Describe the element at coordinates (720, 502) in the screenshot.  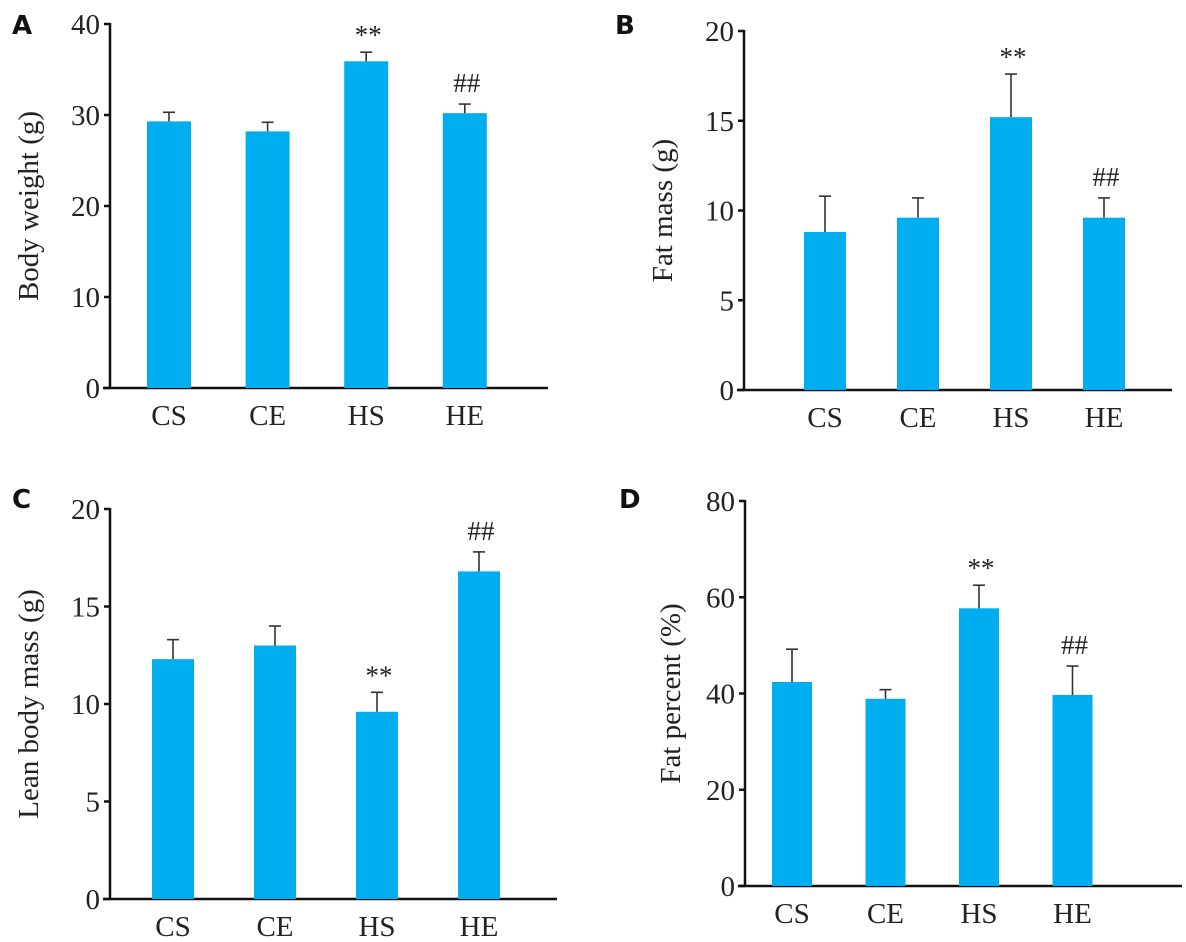
I see `y-tick-label: 80` at that location.